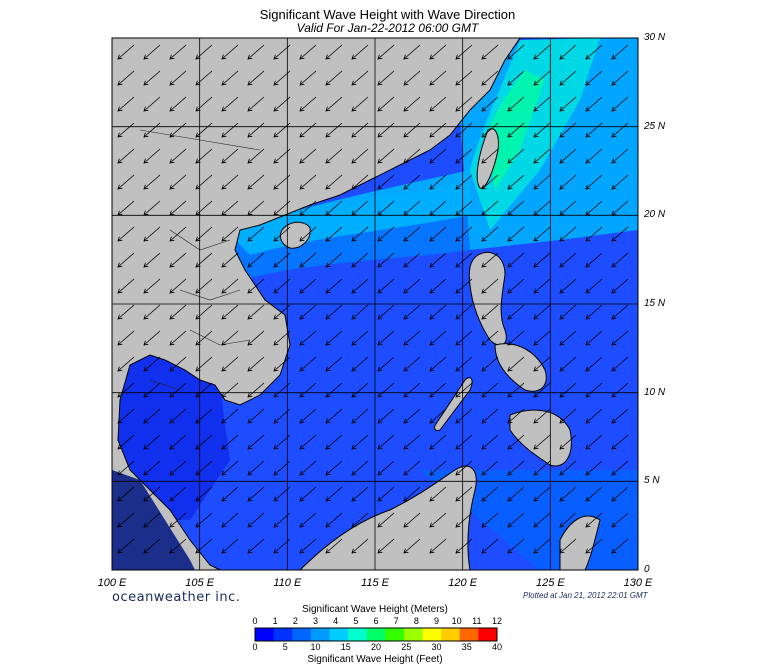 Image resolution: width=775 pixels, height=665 pixels. I want to click on meters-tick: 10, so click(456, 621).